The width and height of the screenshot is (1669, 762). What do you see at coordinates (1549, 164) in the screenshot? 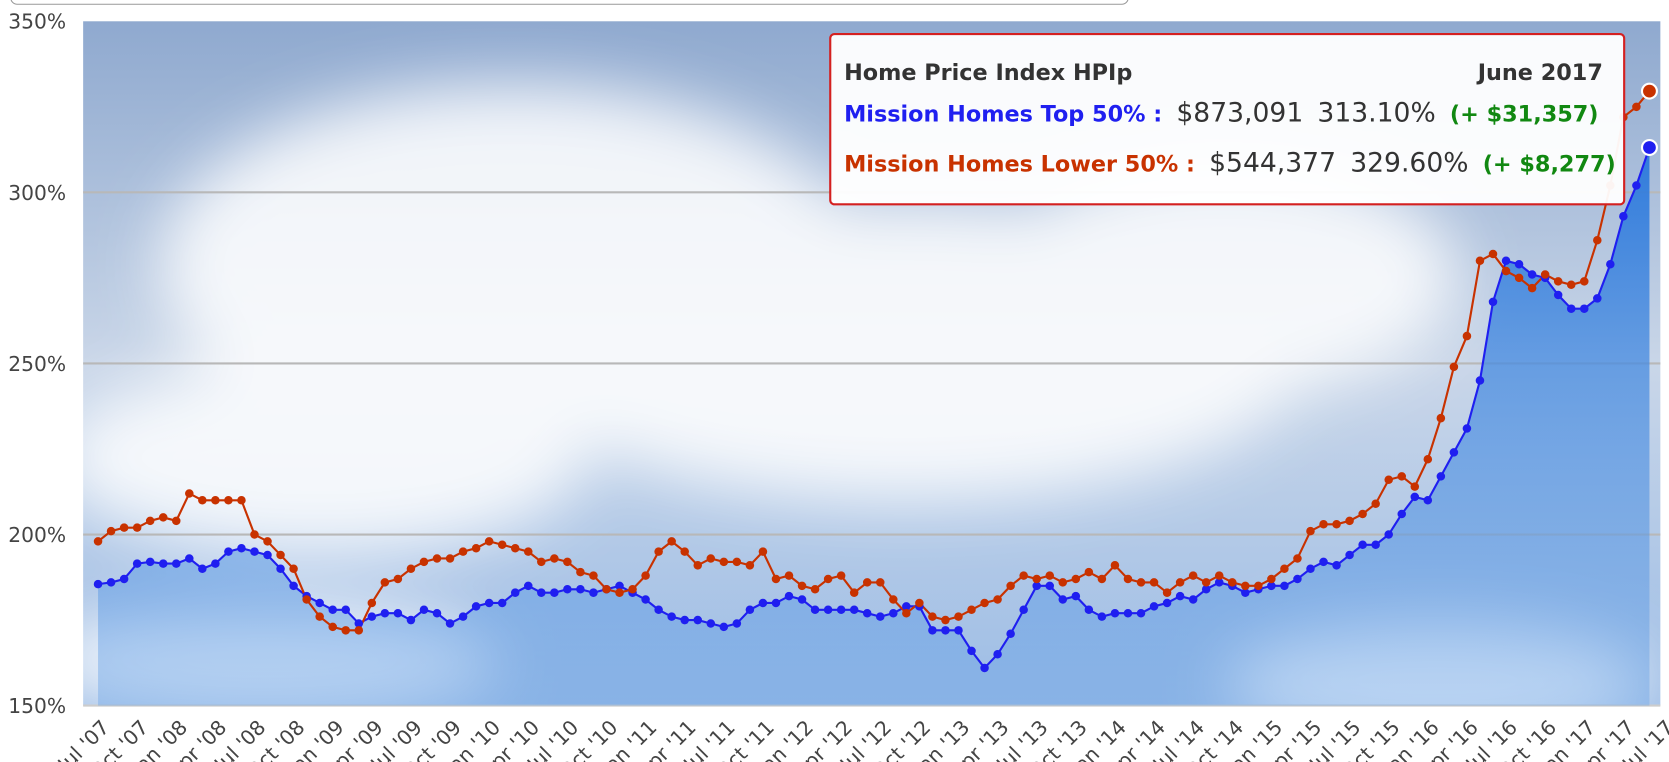
I see `tooltip-change: (+ $8,277)` at bounding box center [1549, 164].